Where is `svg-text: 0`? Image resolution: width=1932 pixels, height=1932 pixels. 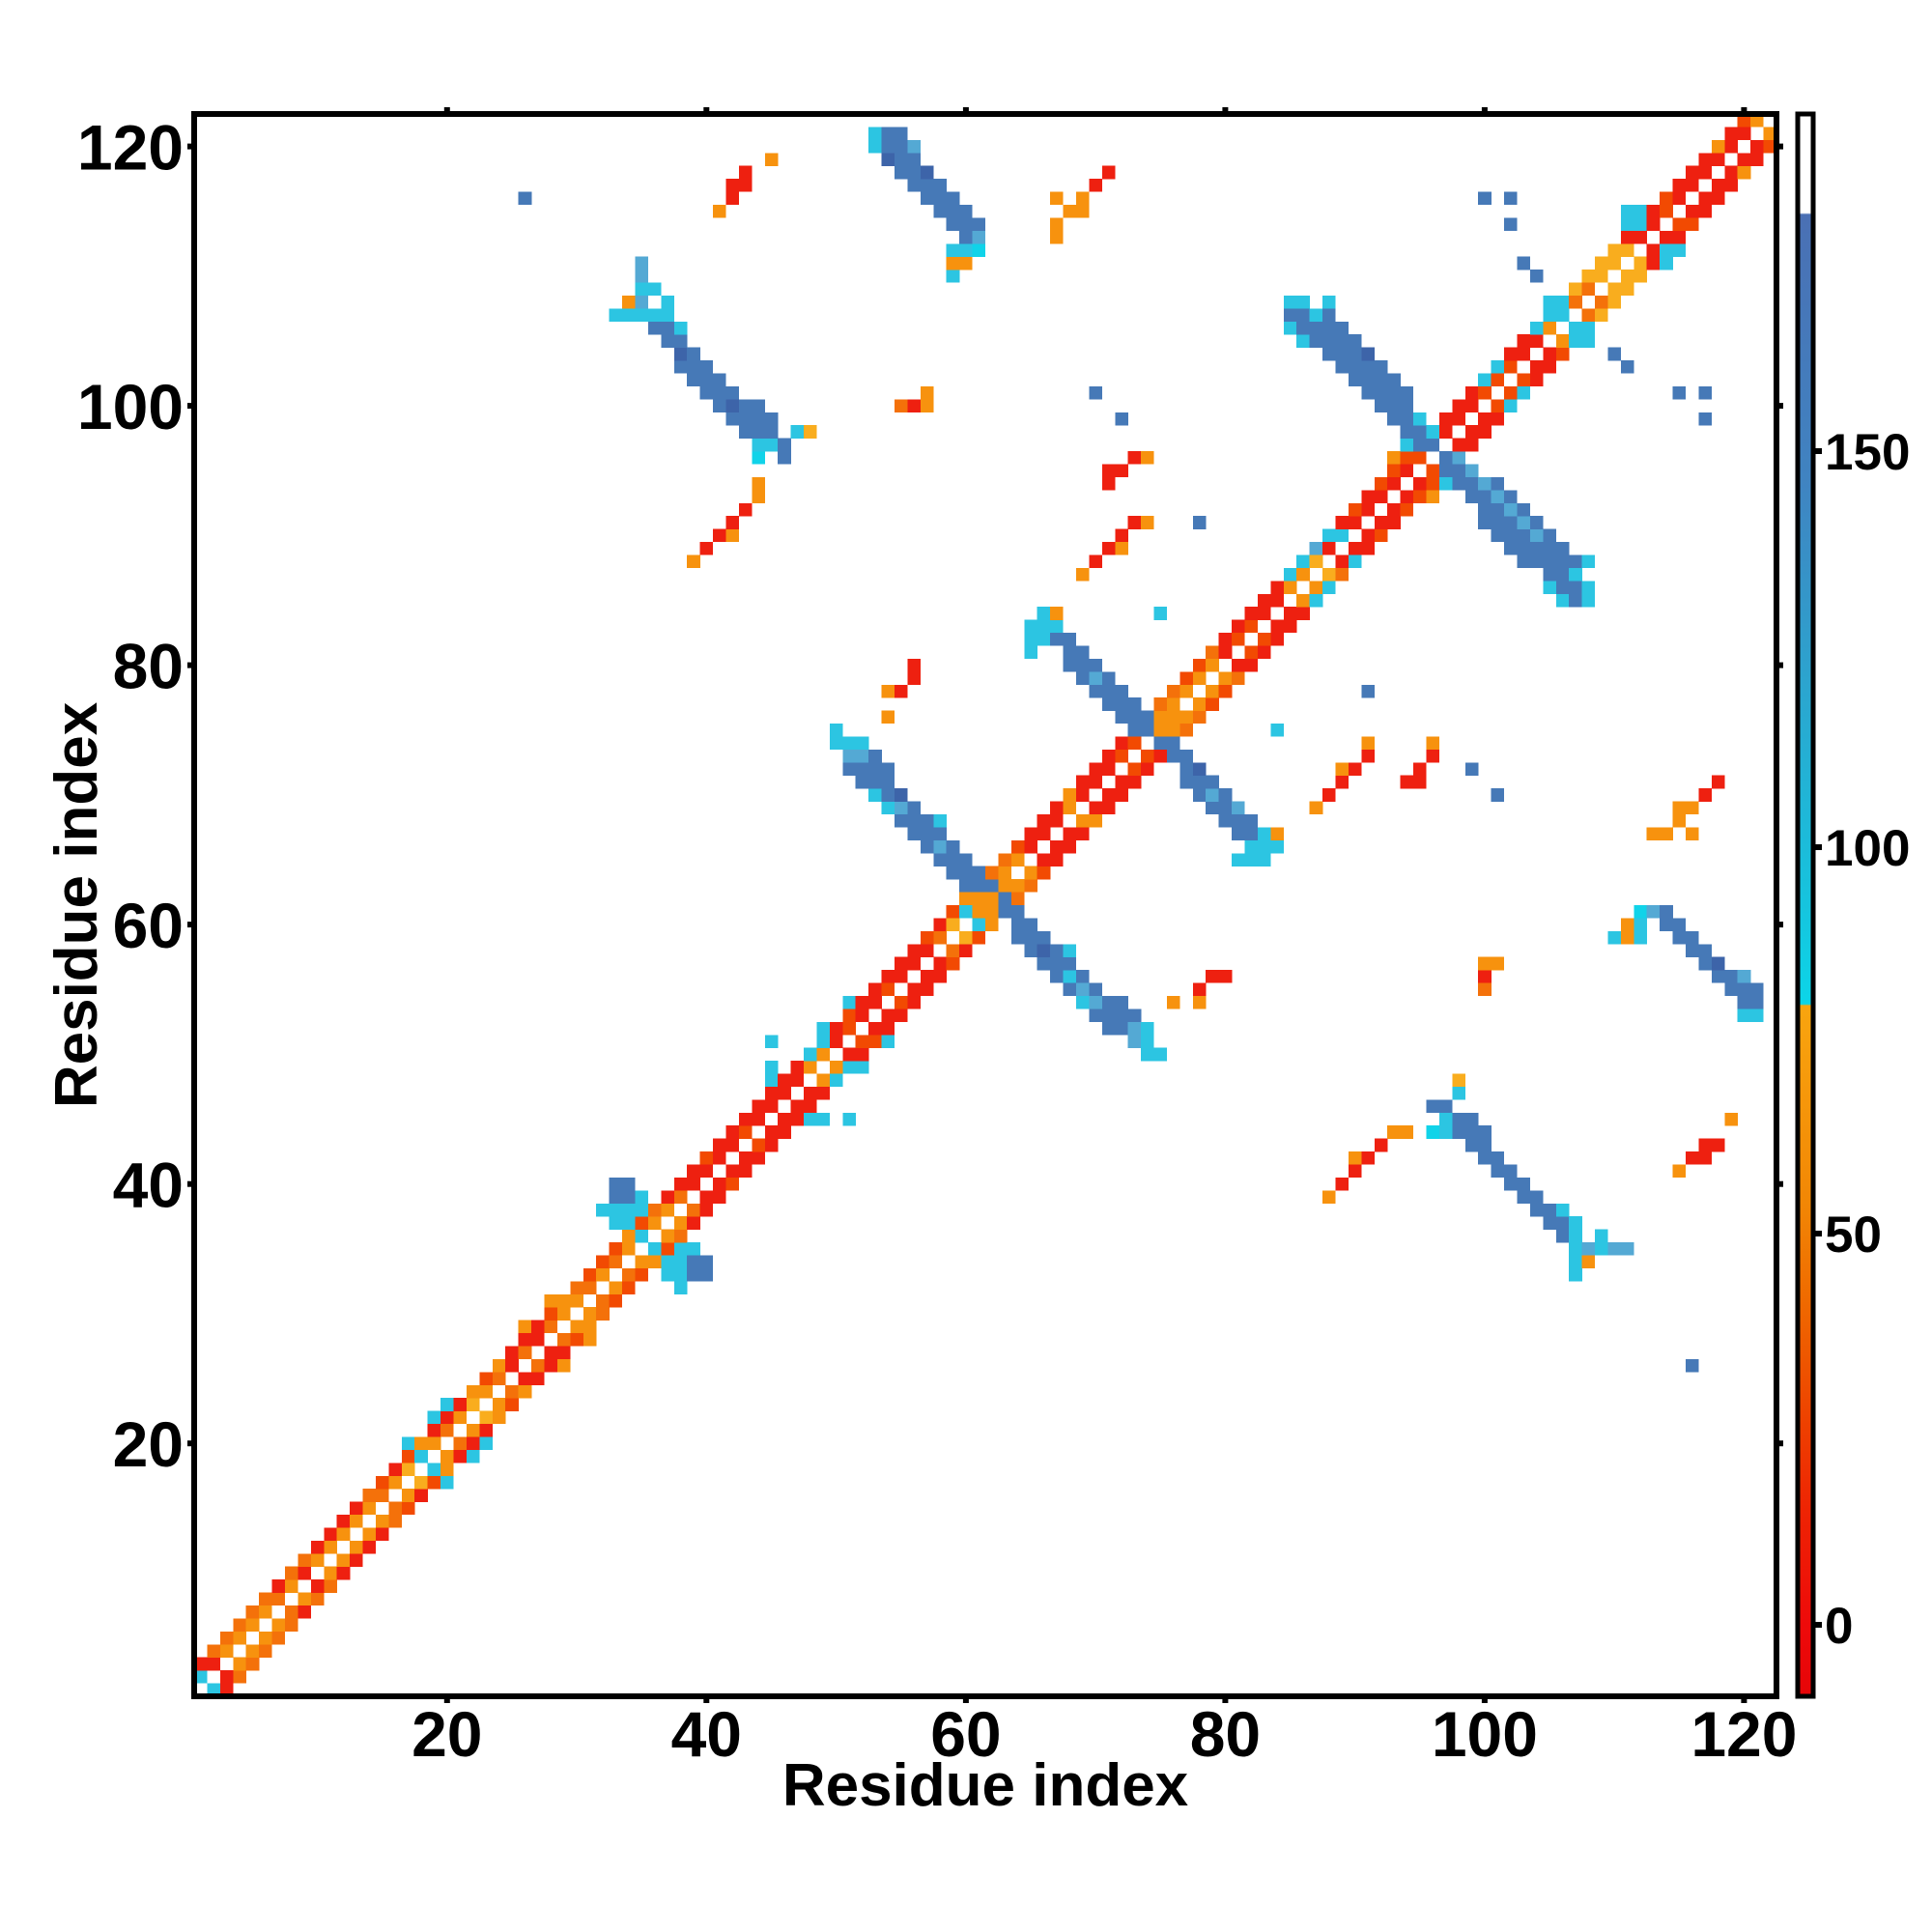
svg-text: 0 is located at coordinates (1839, 1626).